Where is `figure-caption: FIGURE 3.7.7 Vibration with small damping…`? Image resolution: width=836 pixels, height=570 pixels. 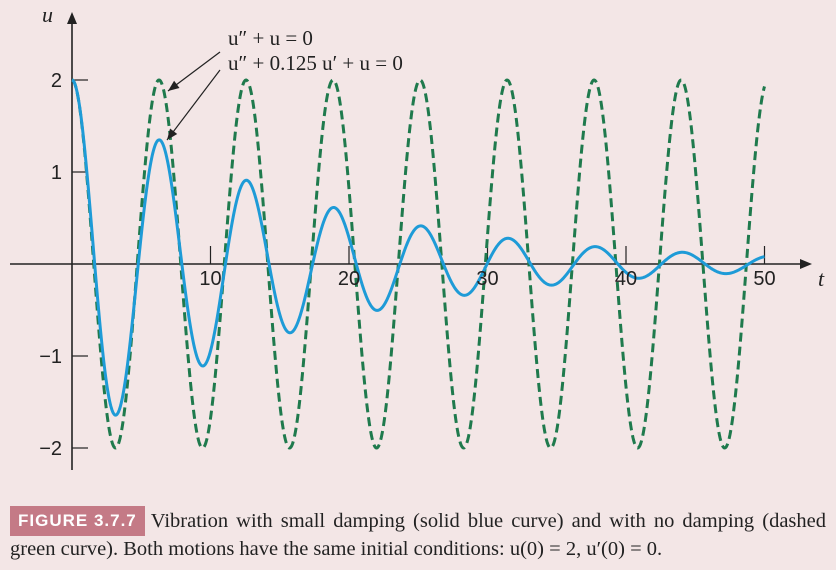
figure-caption: FIGURE 3.7.7 Vibration with small damping… is located at coordinates (418, 534).